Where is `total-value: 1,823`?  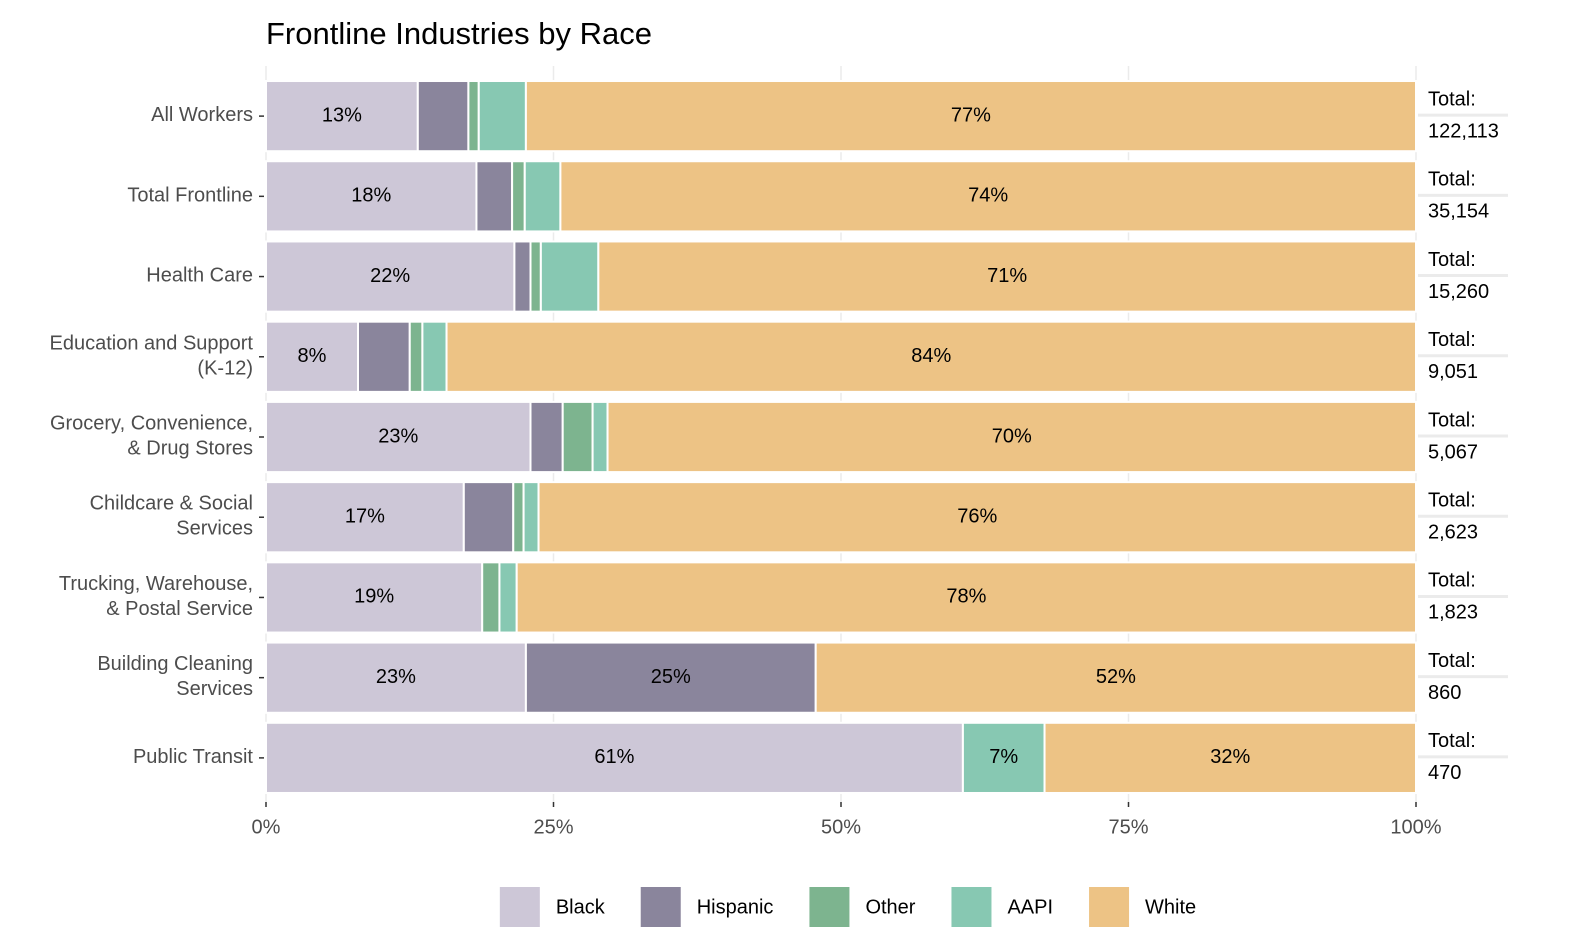 total-value: 1,823 is located at coordinates (1453, 613).